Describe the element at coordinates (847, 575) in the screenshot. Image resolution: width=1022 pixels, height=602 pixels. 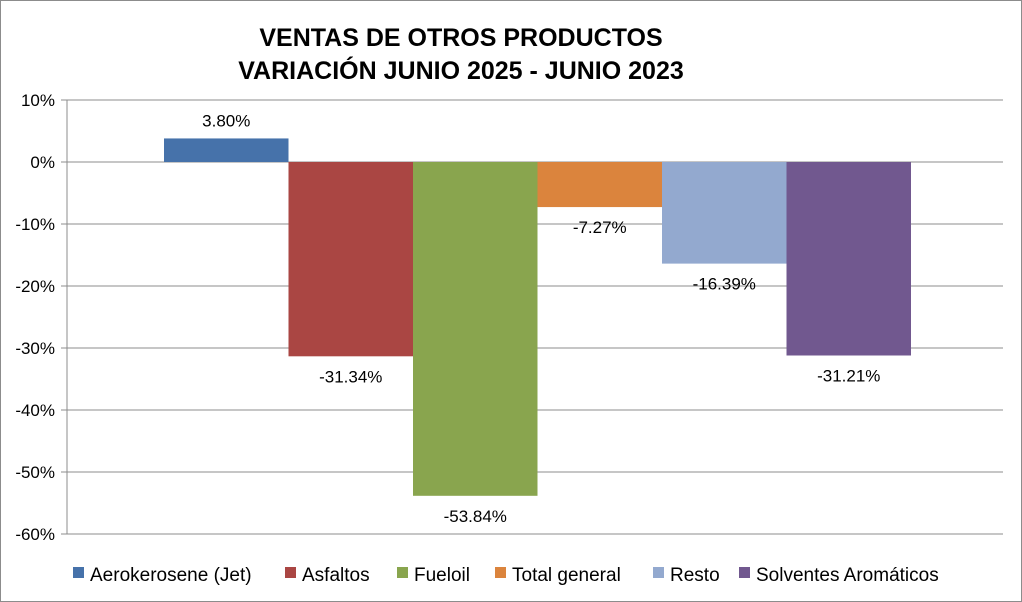
I see `legend-label: Solventes Aromáticos` at that location.